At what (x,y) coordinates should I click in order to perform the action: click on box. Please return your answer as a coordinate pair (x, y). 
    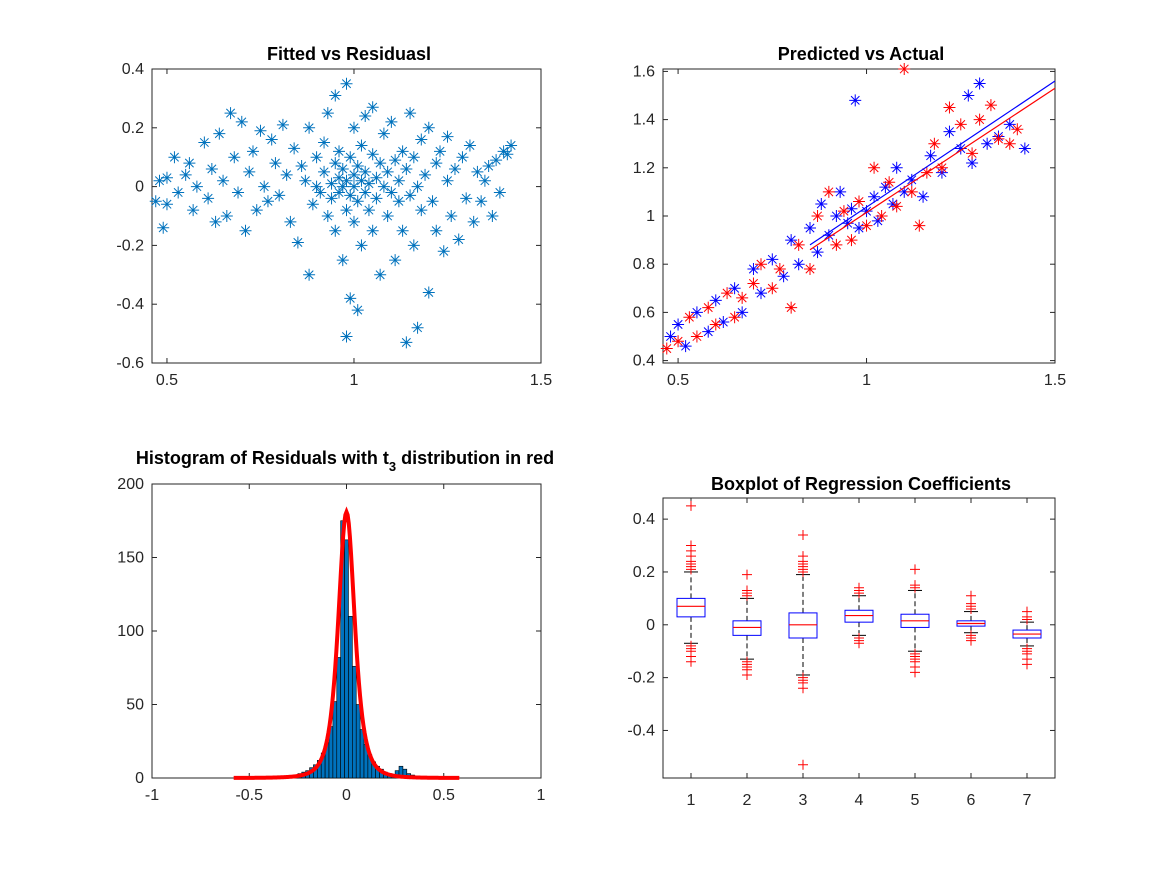
    Looking at the image, I should click on (747, 628).